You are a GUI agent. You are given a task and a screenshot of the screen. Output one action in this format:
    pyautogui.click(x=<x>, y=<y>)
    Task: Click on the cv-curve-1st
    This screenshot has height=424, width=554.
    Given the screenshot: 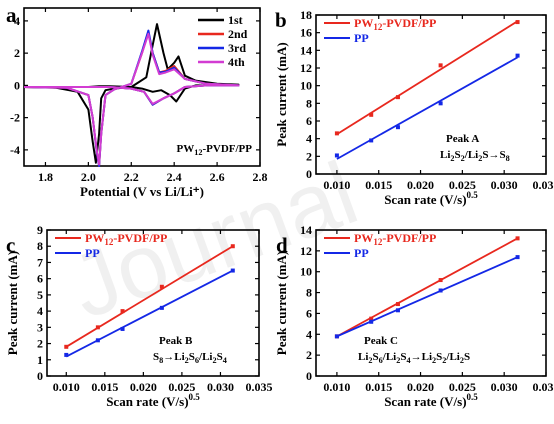 What is the action you would take?
    pyautogui.click(x=131, y=93)
    